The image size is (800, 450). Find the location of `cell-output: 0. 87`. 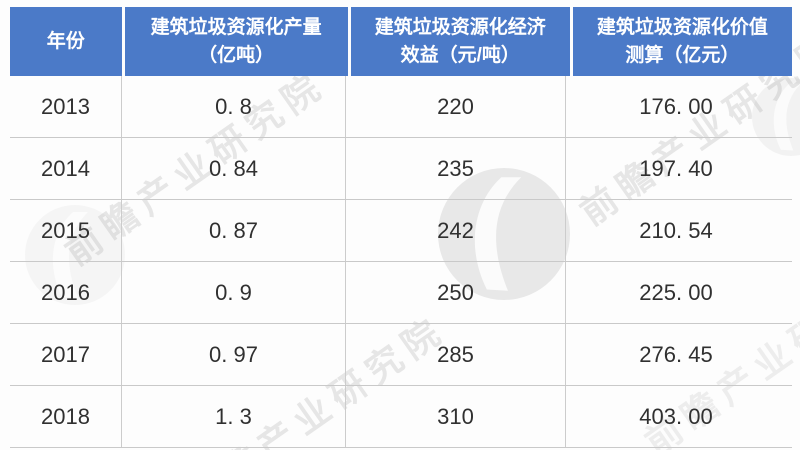

cell-output: 0. 87 is located at coordinates (234, 230).